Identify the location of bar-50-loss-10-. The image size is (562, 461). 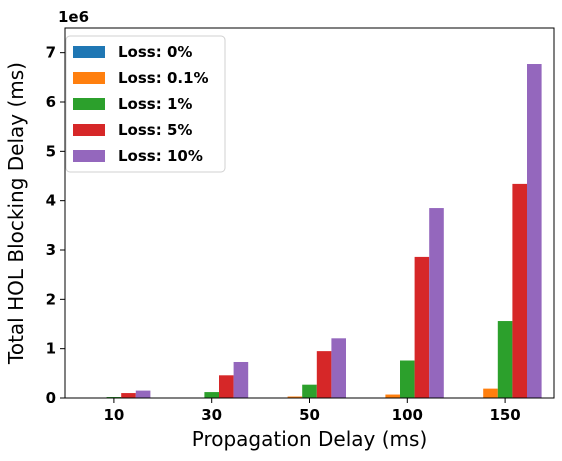
(338, 368).